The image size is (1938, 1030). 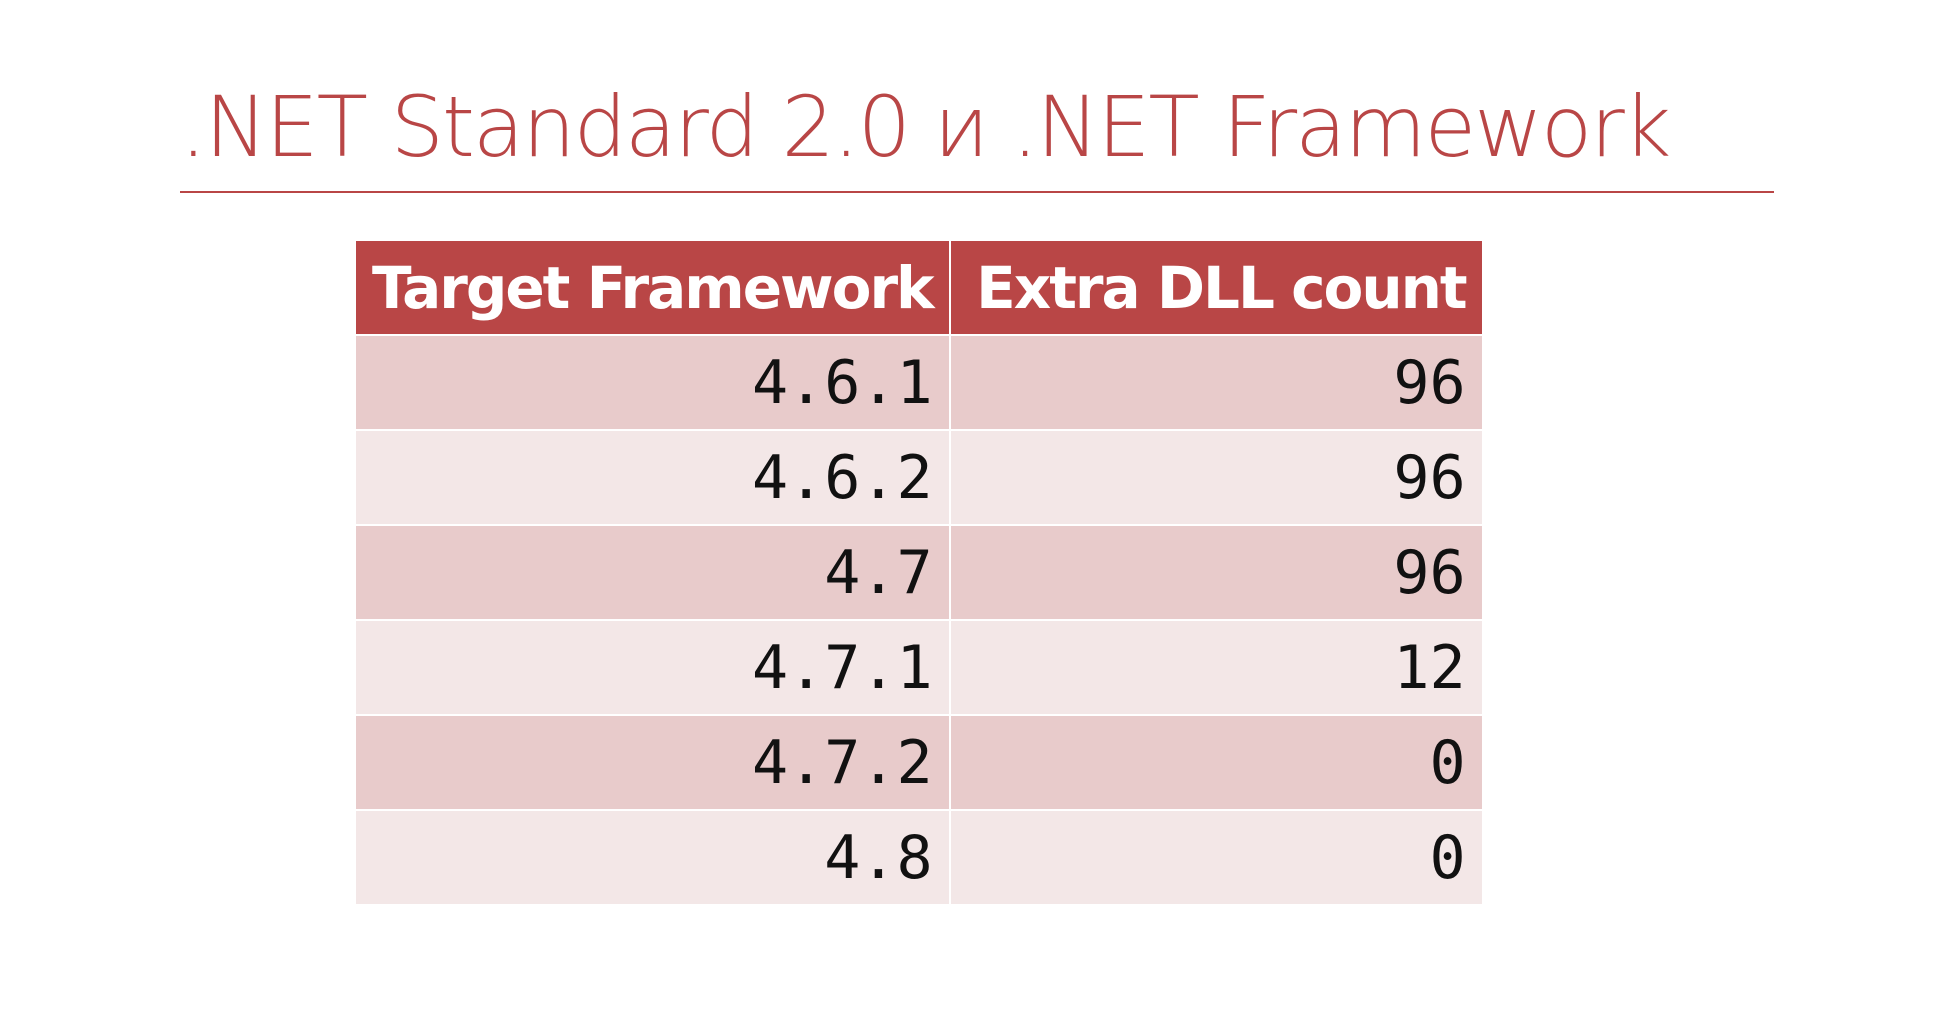 I want to click on table-row: 4.7.2 0, so click(x=919, y=763).